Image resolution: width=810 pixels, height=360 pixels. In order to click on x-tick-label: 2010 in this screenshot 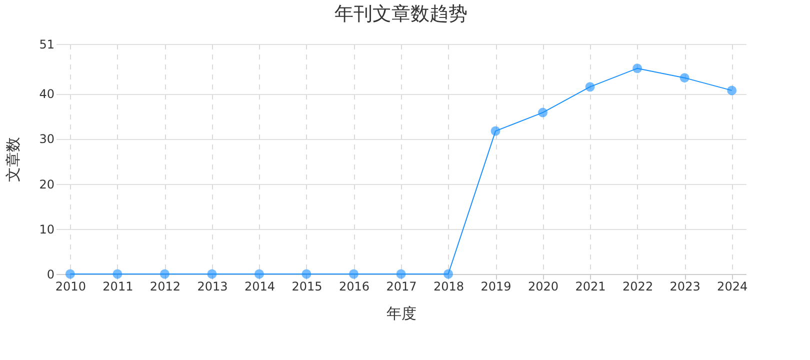, I will do `click(70, 287)`.